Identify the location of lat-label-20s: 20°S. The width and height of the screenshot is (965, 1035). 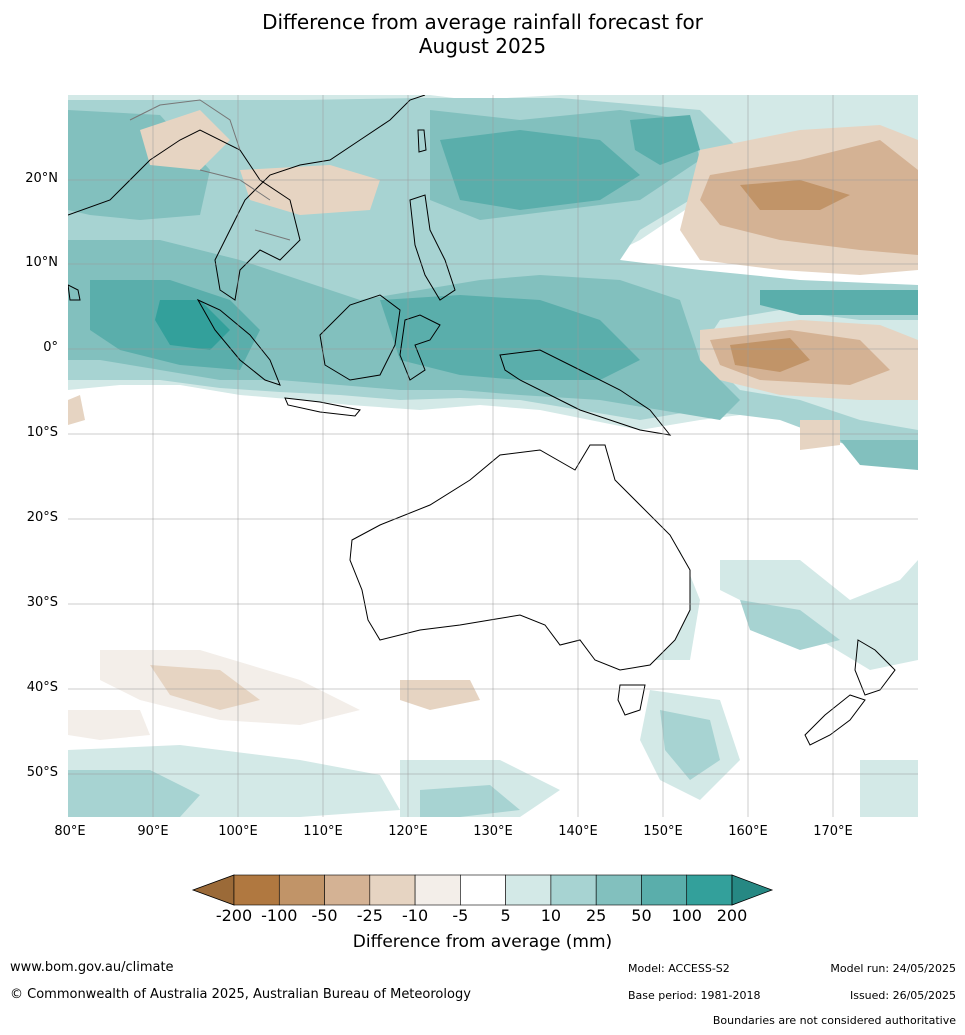
(42, 517).